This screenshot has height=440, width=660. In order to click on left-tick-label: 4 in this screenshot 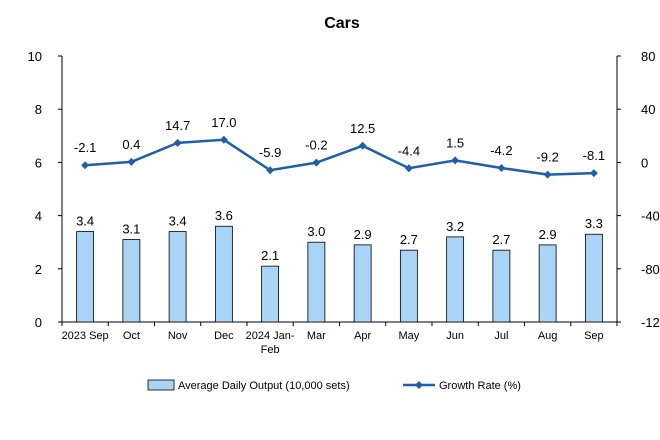, I will do `click(38, 216)`.